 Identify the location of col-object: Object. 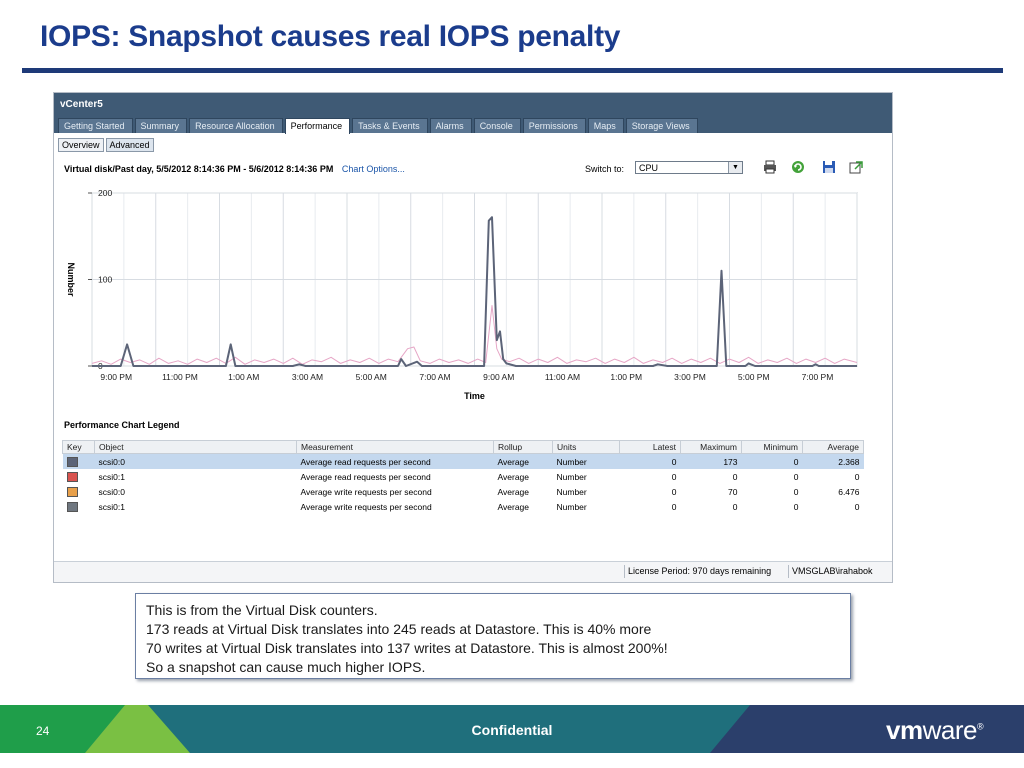
(195, 447).